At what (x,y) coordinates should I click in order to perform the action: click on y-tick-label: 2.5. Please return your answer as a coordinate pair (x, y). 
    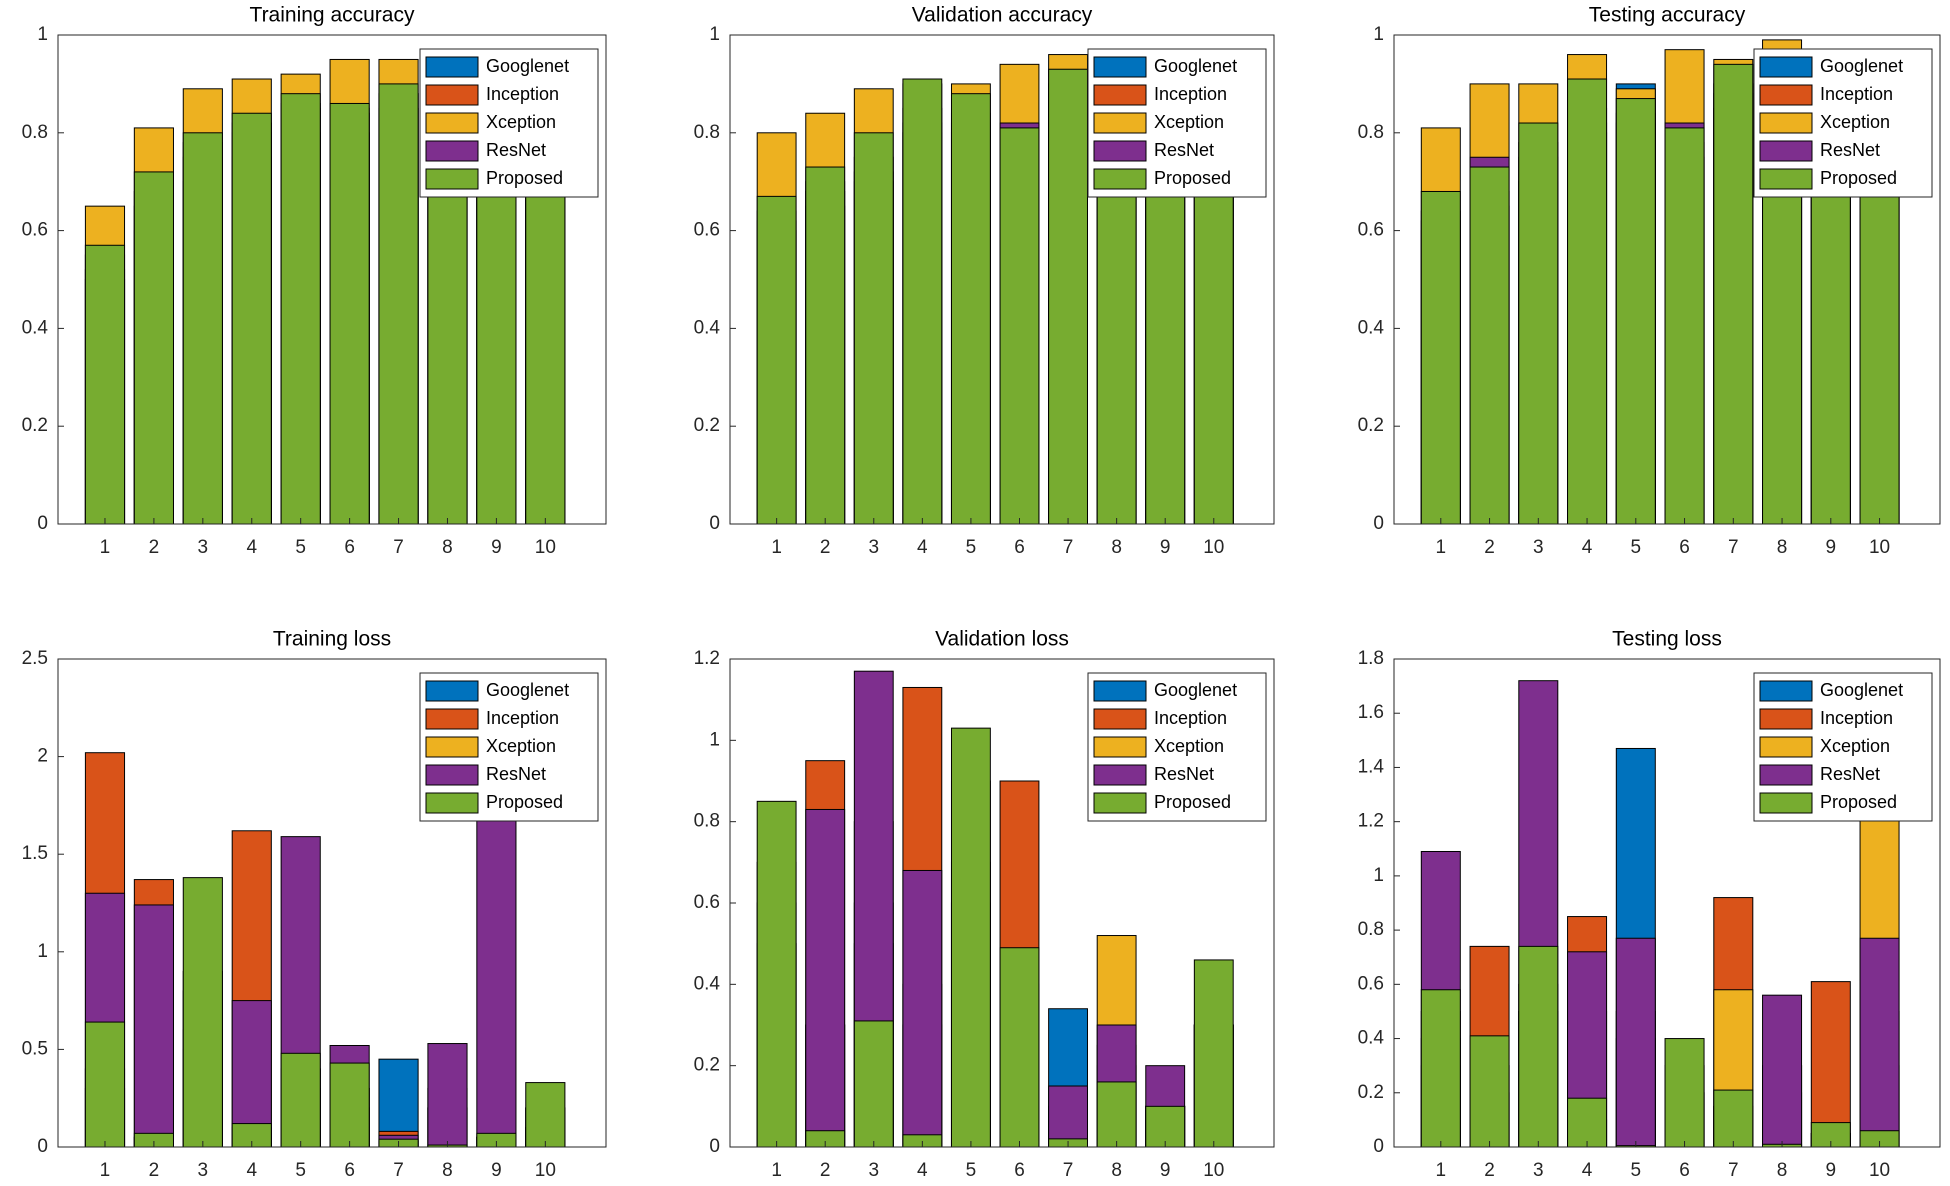
    Looking at the image, I should click on (35, 658).